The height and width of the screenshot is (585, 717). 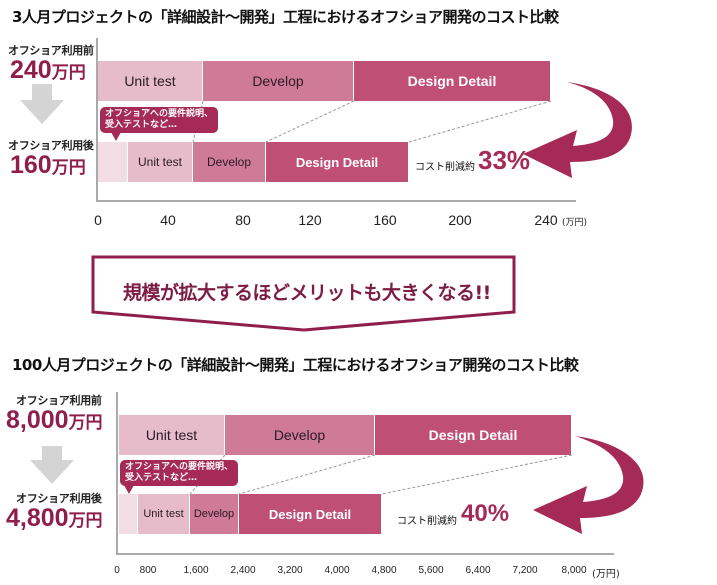 I want to click on bar-after-offshore-overhead, so click(x=113, y=162).